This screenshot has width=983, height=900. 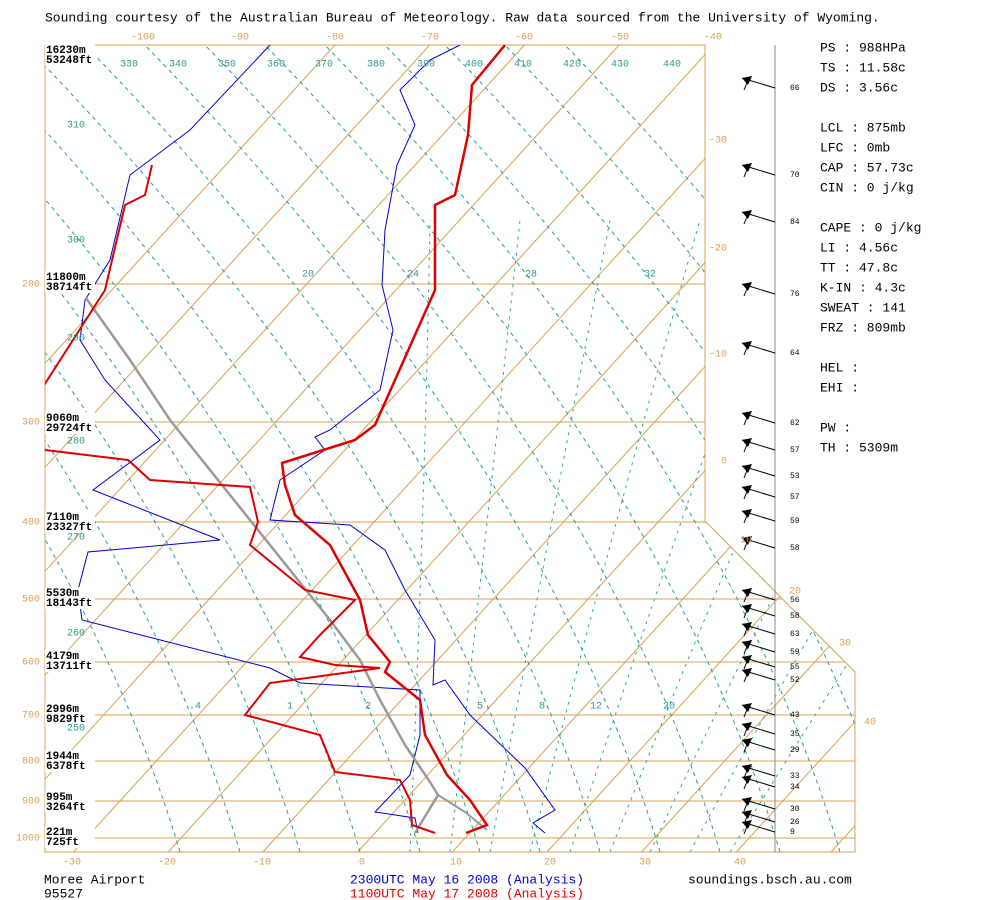 What do you see at coordinates (31, 285) in the screenshot?
I see `pressure-label: 200` at bounding box center [31, 285].